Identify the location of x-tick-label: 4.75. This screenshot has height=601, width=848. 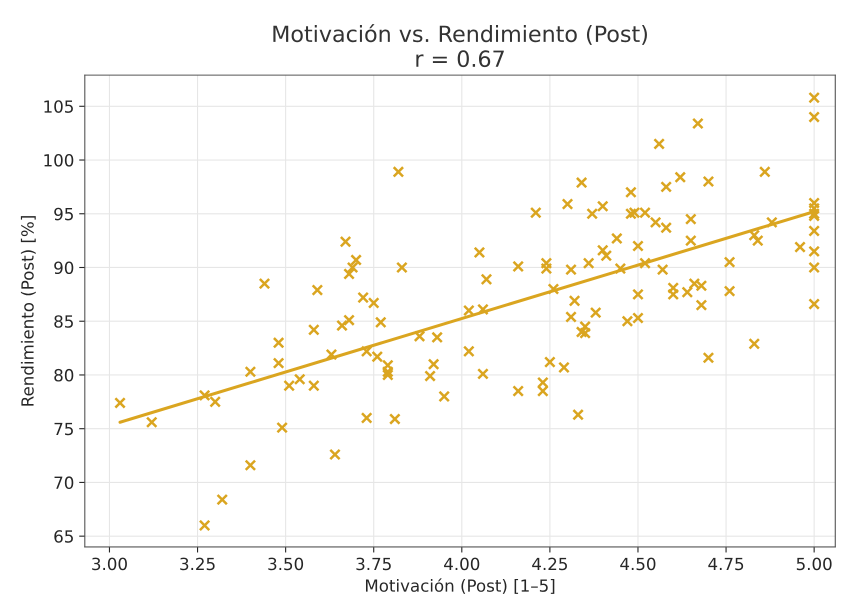
(726, 564).